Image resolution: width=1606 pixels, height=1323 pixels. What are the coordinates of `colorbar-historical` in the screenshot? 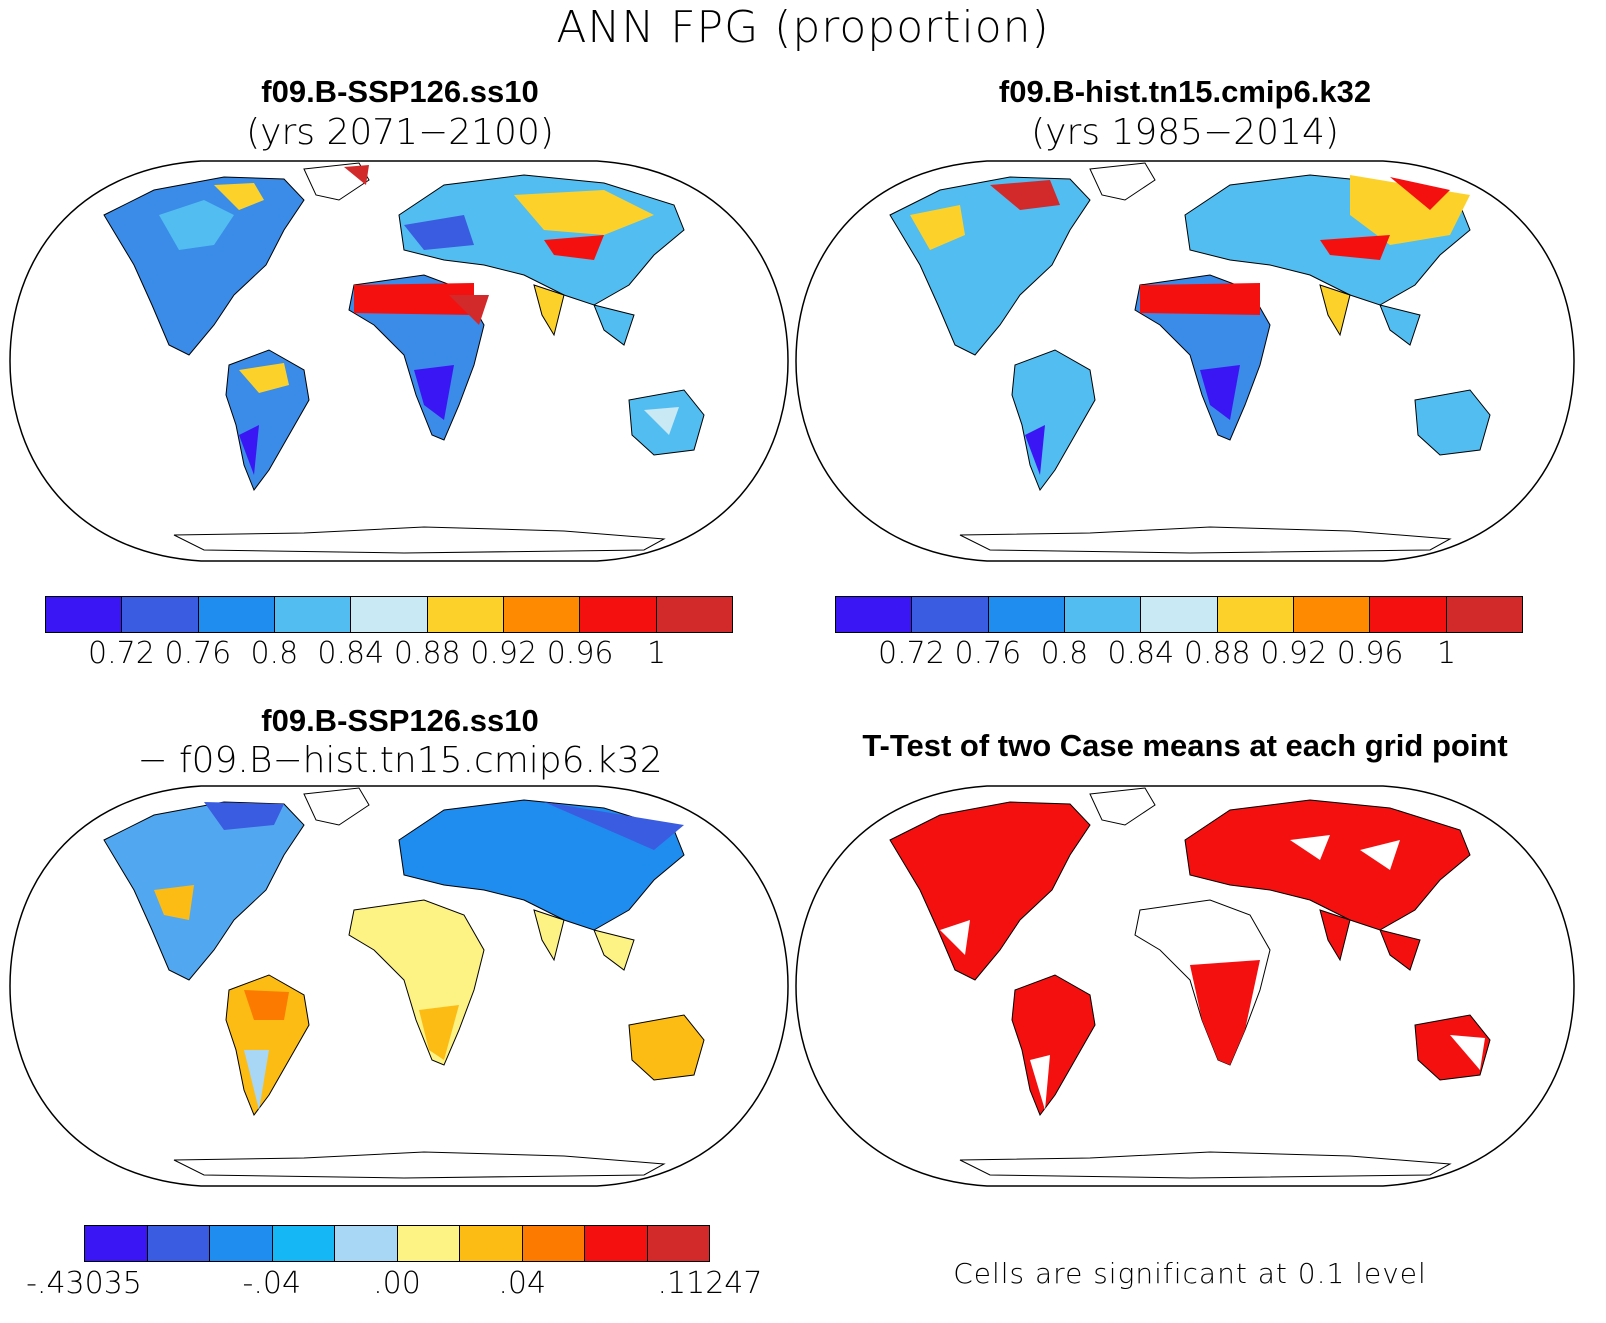 It's located at (1179, 614).